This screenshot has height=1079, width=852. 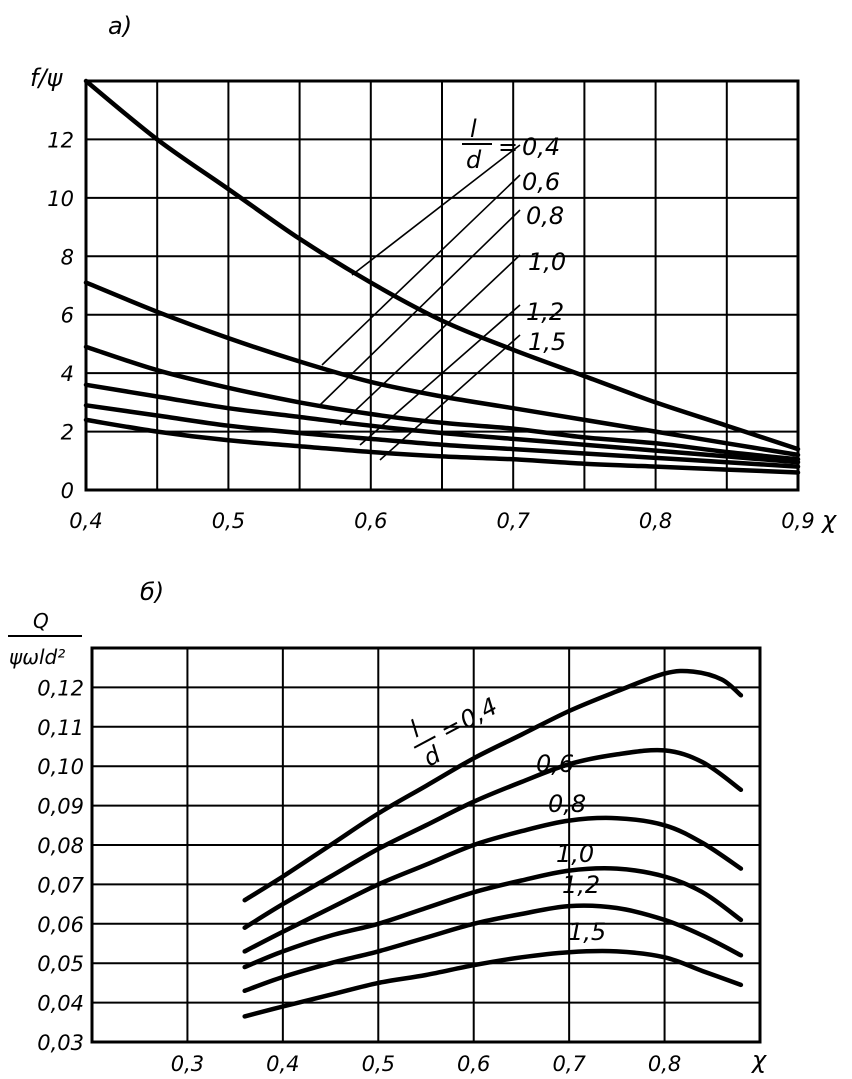 I want to click on chart-b-y-axis-label-denominator: ψωld², so click(x=37, y=657).